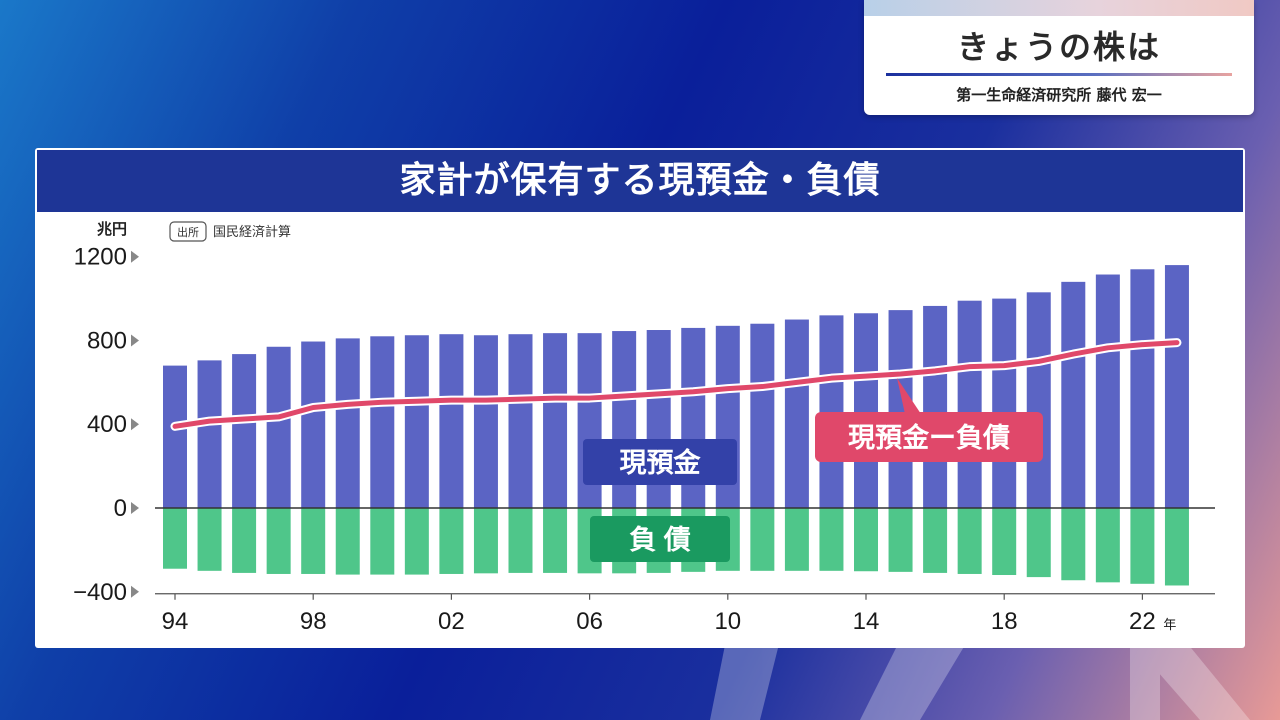  What do you see at coordinates (278, 541) in the screenshot?
I see `bar-liabilities-1997` at bounding box center [278, 541].